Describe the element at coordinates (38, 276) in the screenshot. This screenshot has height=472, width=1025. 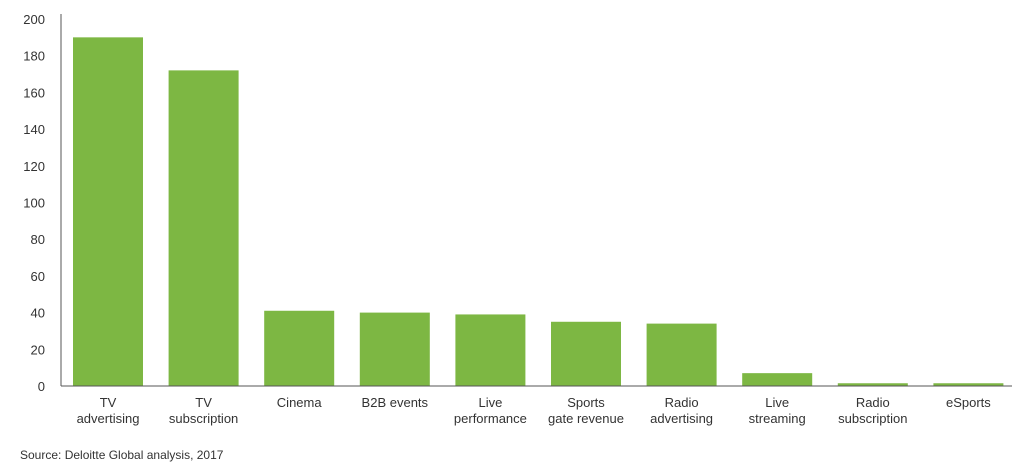
I see `y-tick-label: 60` at that location.